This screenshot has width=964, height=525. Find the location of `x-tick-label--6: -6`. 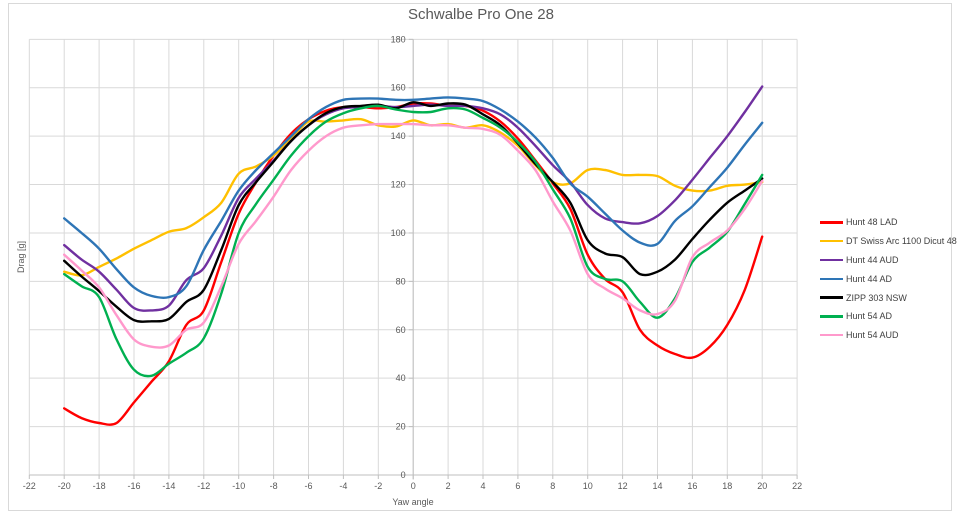

x-tick-label--6: -6 is located at coordinates (308, 486).